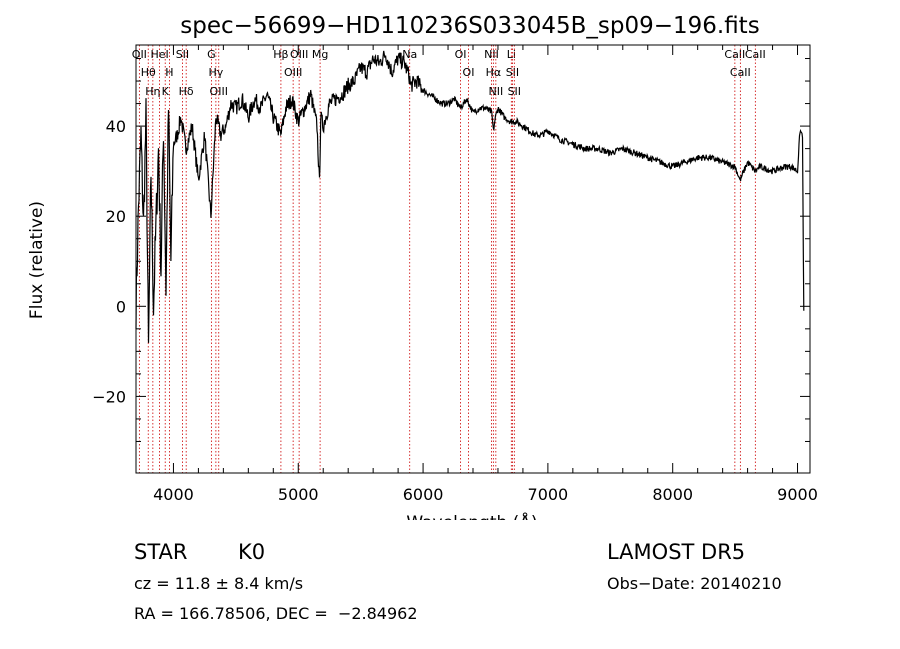 The width and height of the screenshot is (900, 649). Describe the element at coordinates (548, 494) in the screenshot. I see `x-tick-label: 7000` at that location.